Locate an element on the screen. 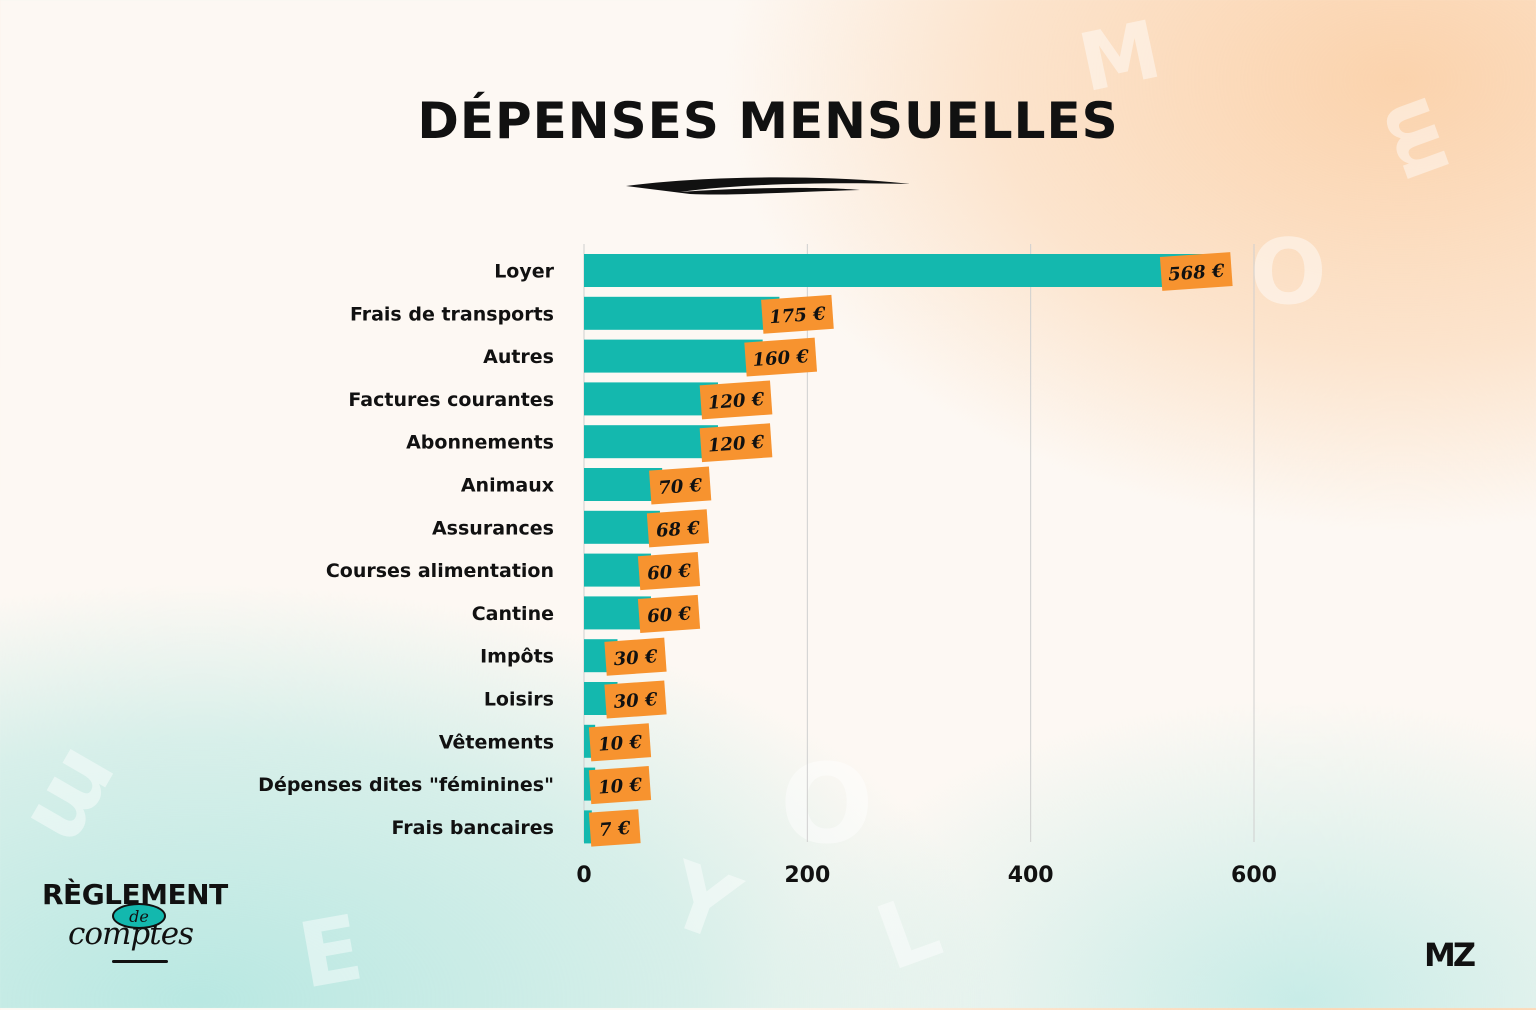  category-label: Assurances is located at coordinates (493, 528).